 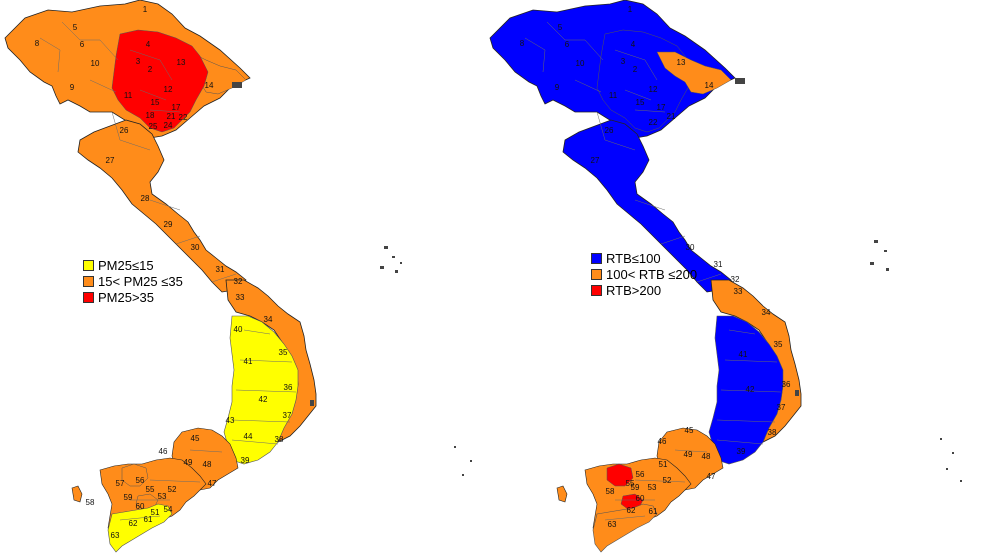 I want to click on province-label: 36, so click(x=288, y=387).